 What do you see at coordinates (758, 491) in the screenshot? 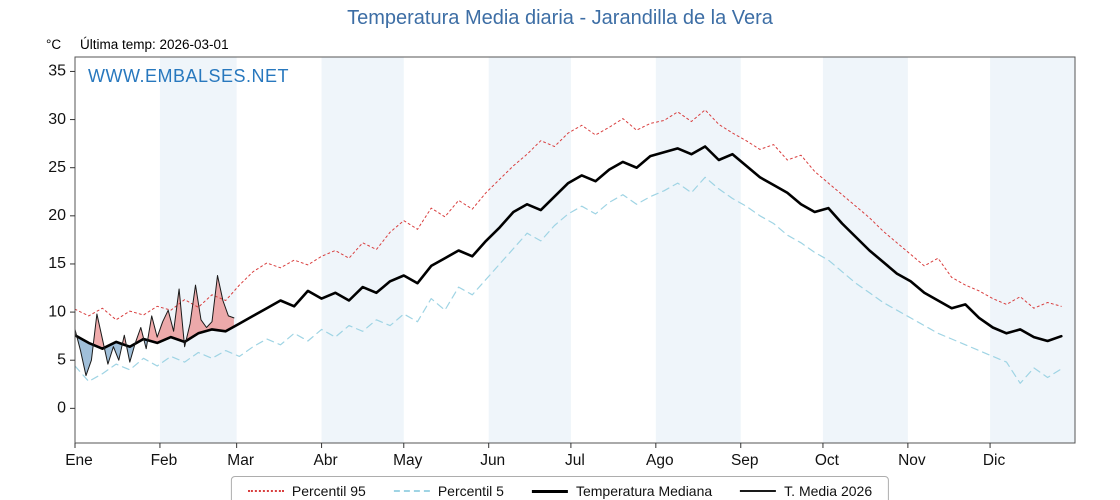
I see `media-2026-line-sample` at bounding box center [758, 491].